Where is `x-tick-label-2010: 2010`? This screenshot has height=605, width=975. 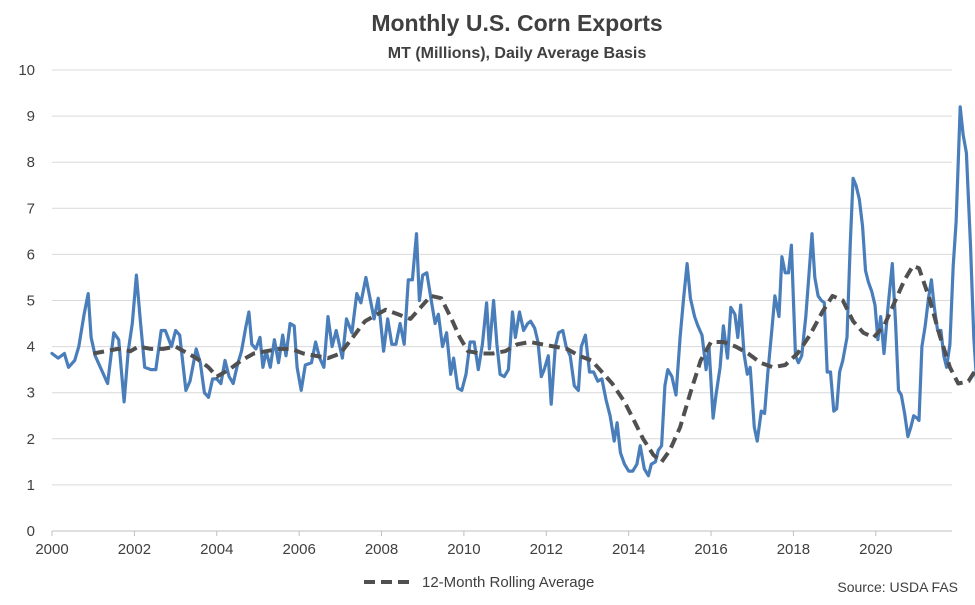 x-tick-label-2010: 2010 is located at coordinates (463, 549).